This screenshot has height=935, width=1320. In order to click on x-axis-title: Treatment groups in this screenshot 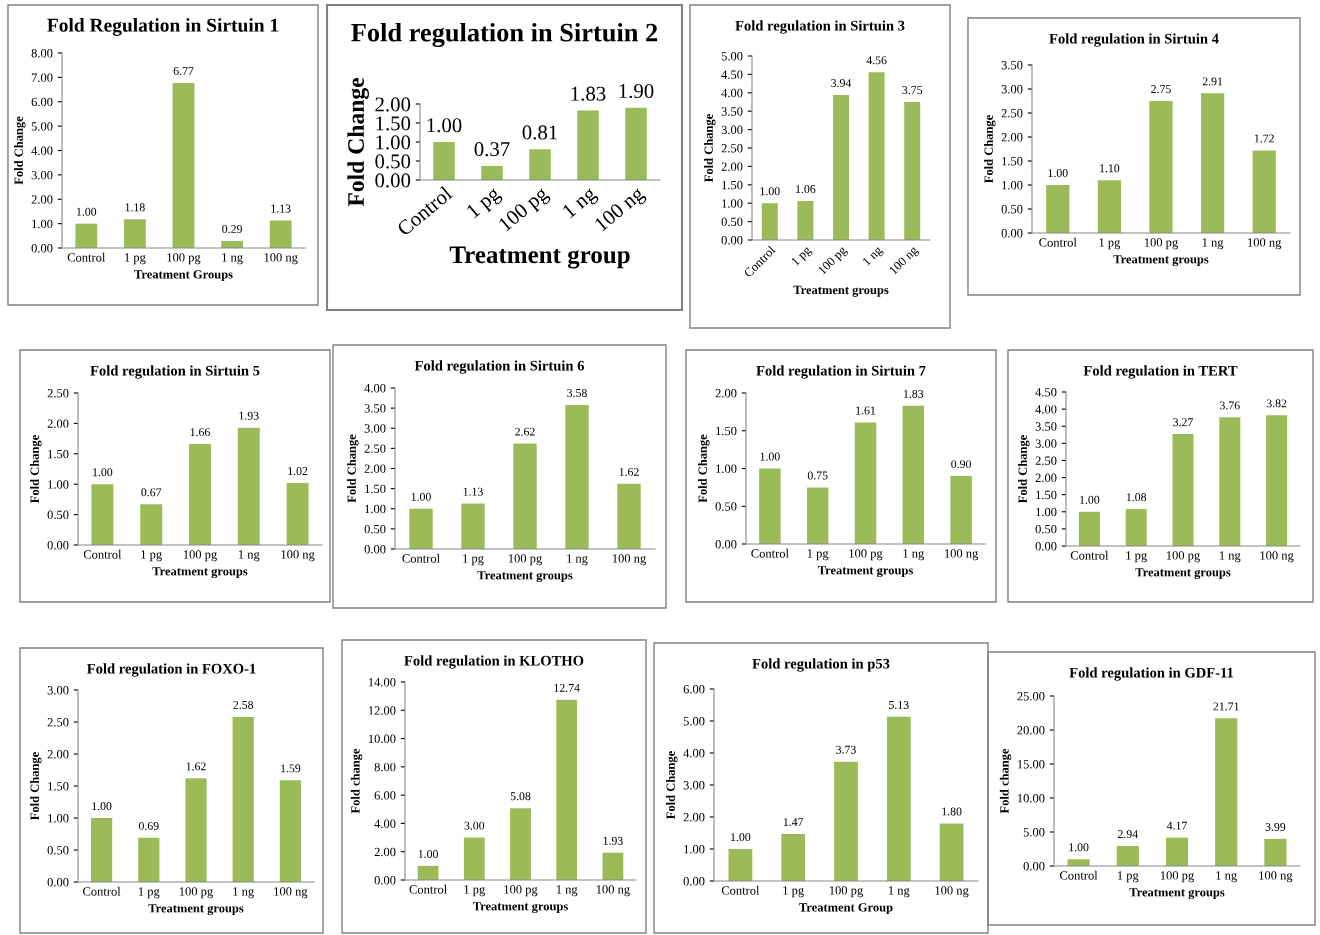, I will do `click(520, 908)`.